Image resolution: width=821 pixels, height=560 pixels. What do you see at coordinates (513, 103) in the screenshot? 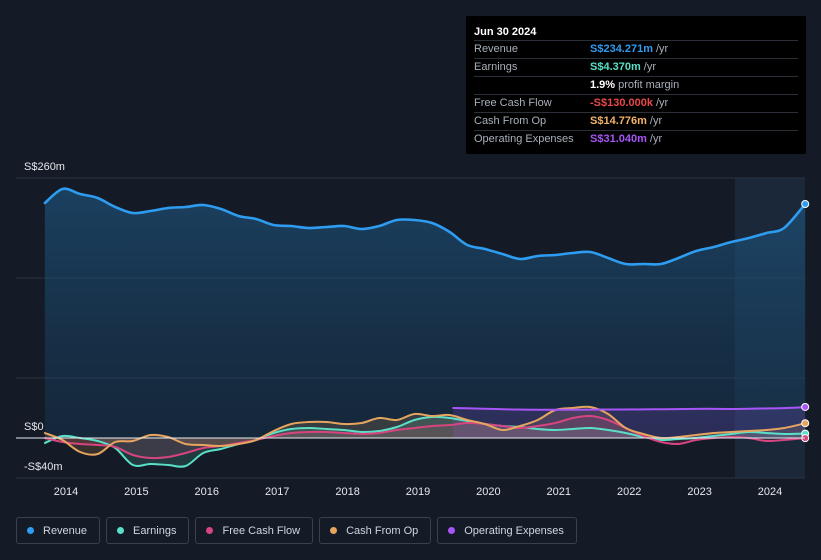
I see `tooltip-label: Free Cash Flow` at bounding box center [513, 103].